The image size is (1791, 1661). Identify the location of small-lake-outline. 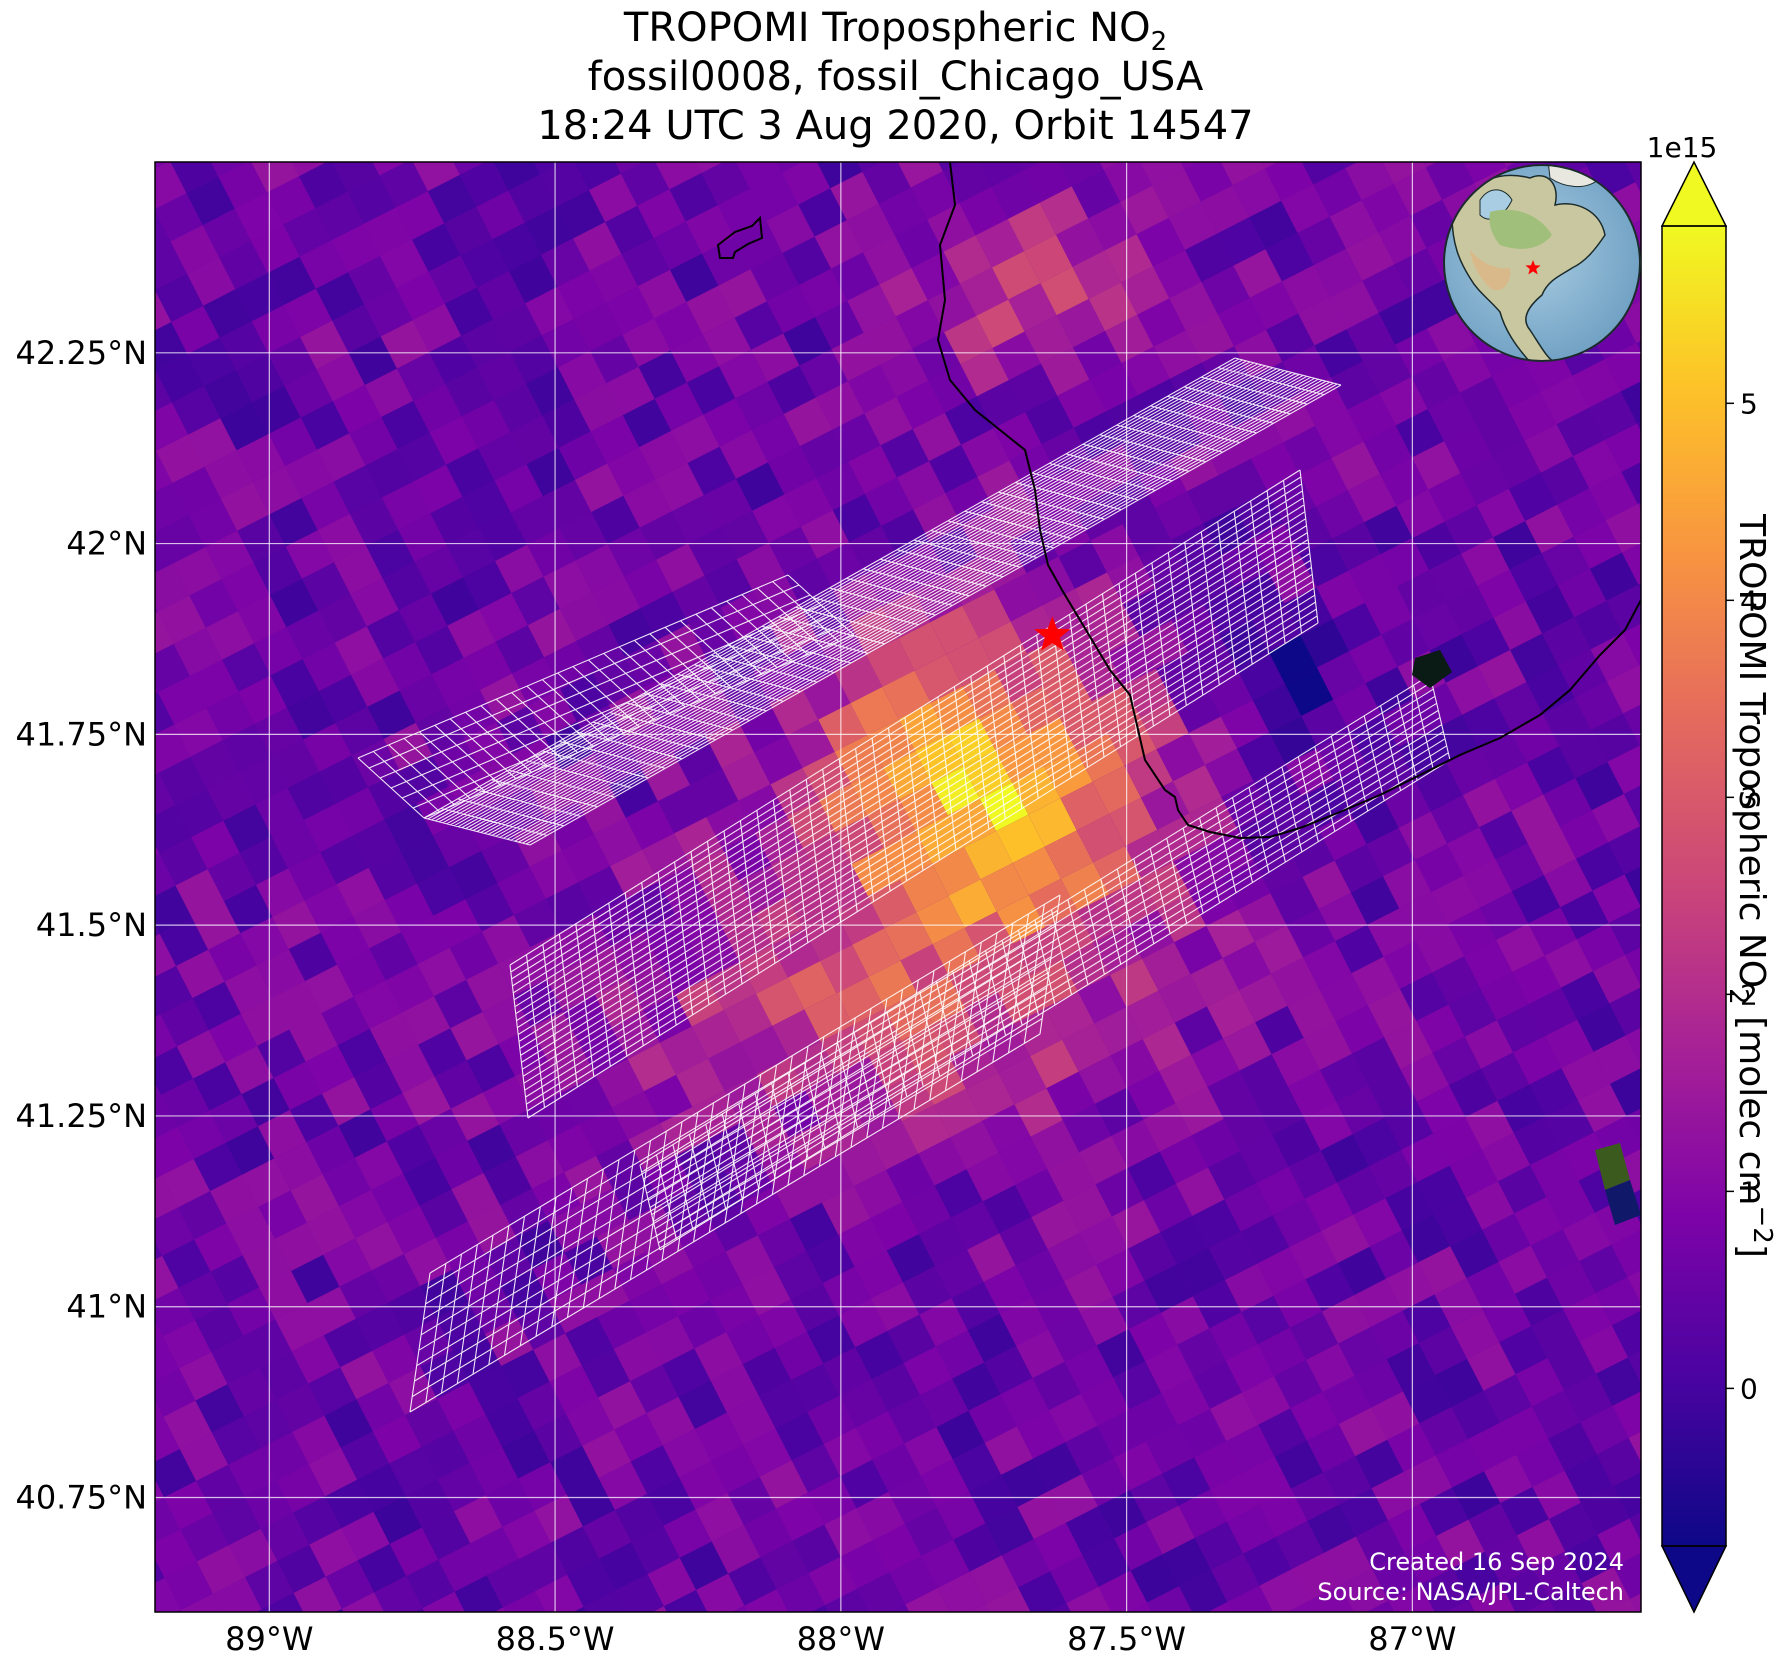
(740, 237).